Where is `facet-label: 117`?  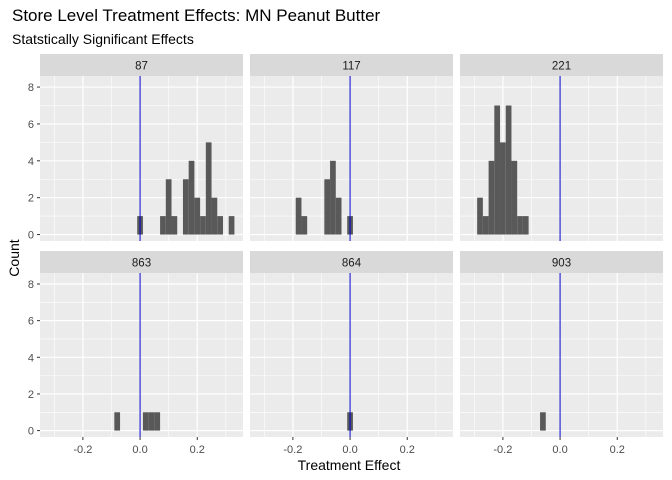
facet-label: 117 is located at coordinates (351, 67).